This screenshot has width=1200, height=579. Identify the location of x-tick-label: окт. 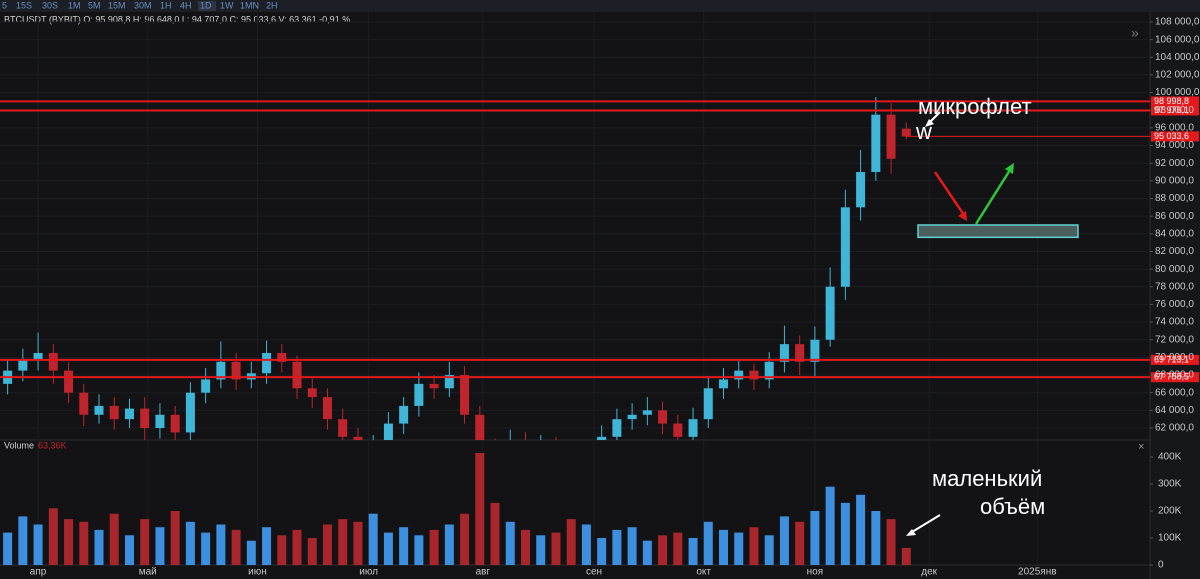
(703, 572).